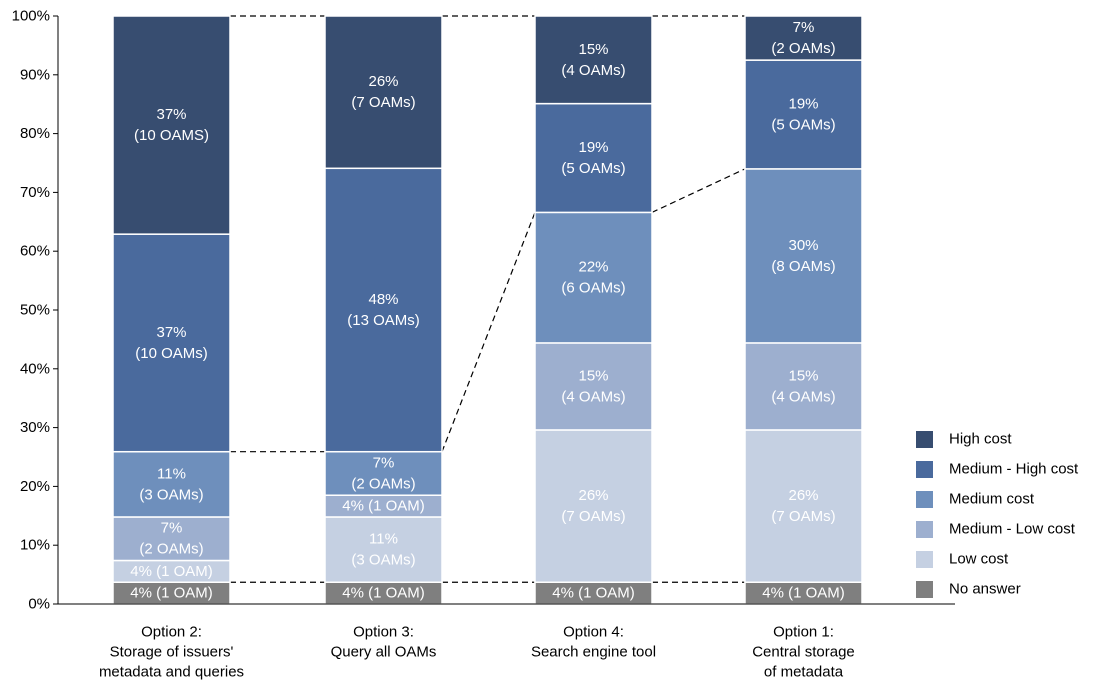  I want to click on legend-label: Medium cost, so click(992, 499).